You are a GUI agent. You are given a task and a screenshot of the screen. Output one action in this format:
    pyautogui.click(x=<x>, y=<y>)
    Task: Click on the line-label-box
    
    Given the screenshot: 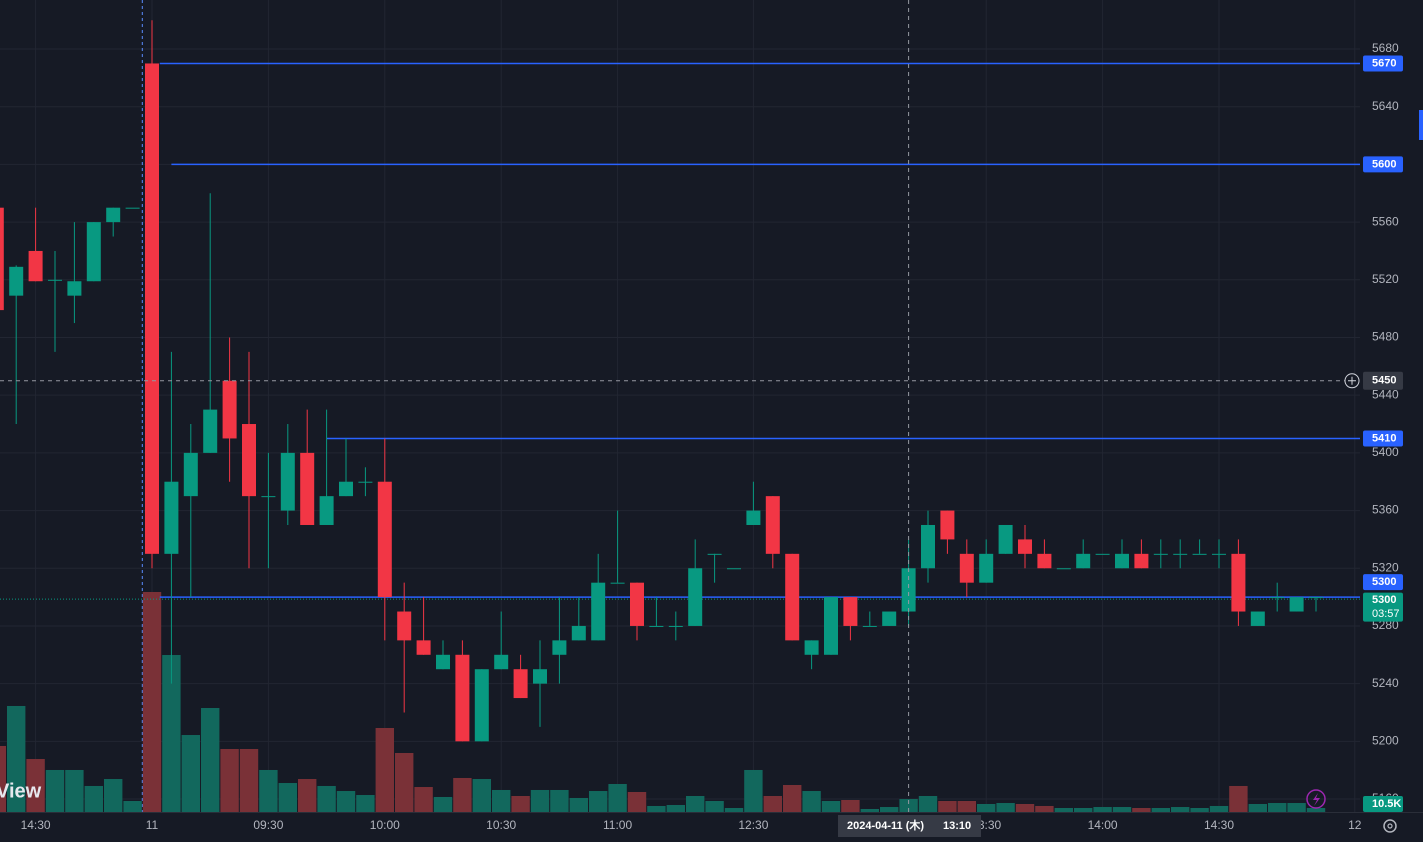 What is the action you would take?
    pyautogui.click(x=1383, y=582)
    